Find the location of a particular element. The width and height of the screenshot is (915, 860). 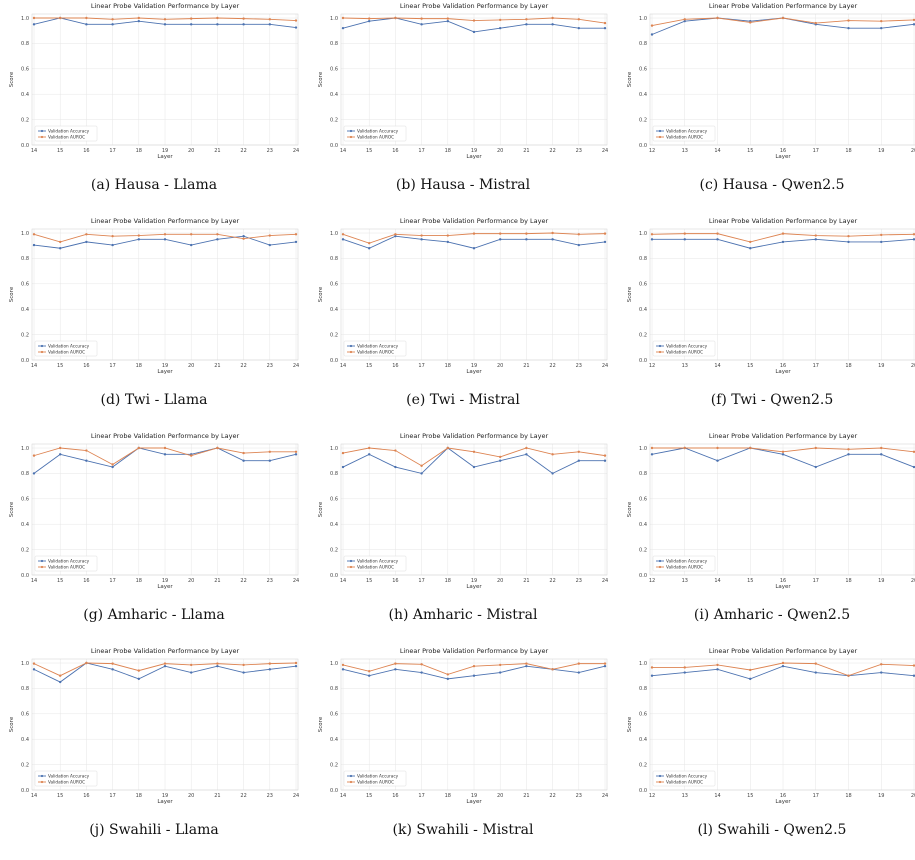

subfigure-caption: (e) Twi - Mistral is located at coordinates (463, 400).